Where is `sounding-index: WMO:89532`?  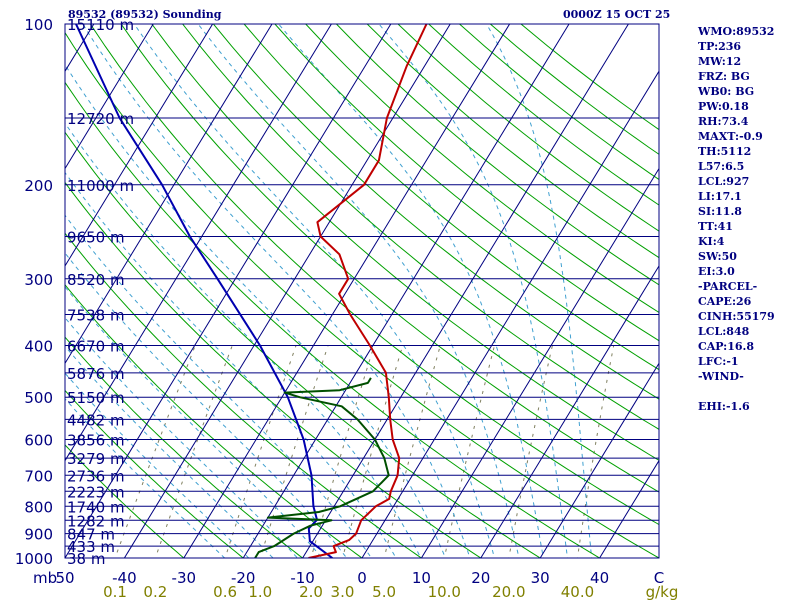 sounding-index: WMO:89532 is located at coordinates (736, 31).